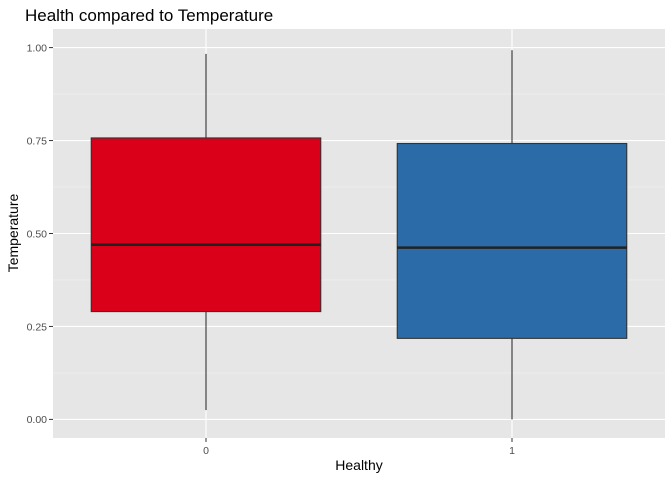  Describe the element at coordinates (37, 234) in the screenshot. I see `y-tick-label: 0.50` at that location.